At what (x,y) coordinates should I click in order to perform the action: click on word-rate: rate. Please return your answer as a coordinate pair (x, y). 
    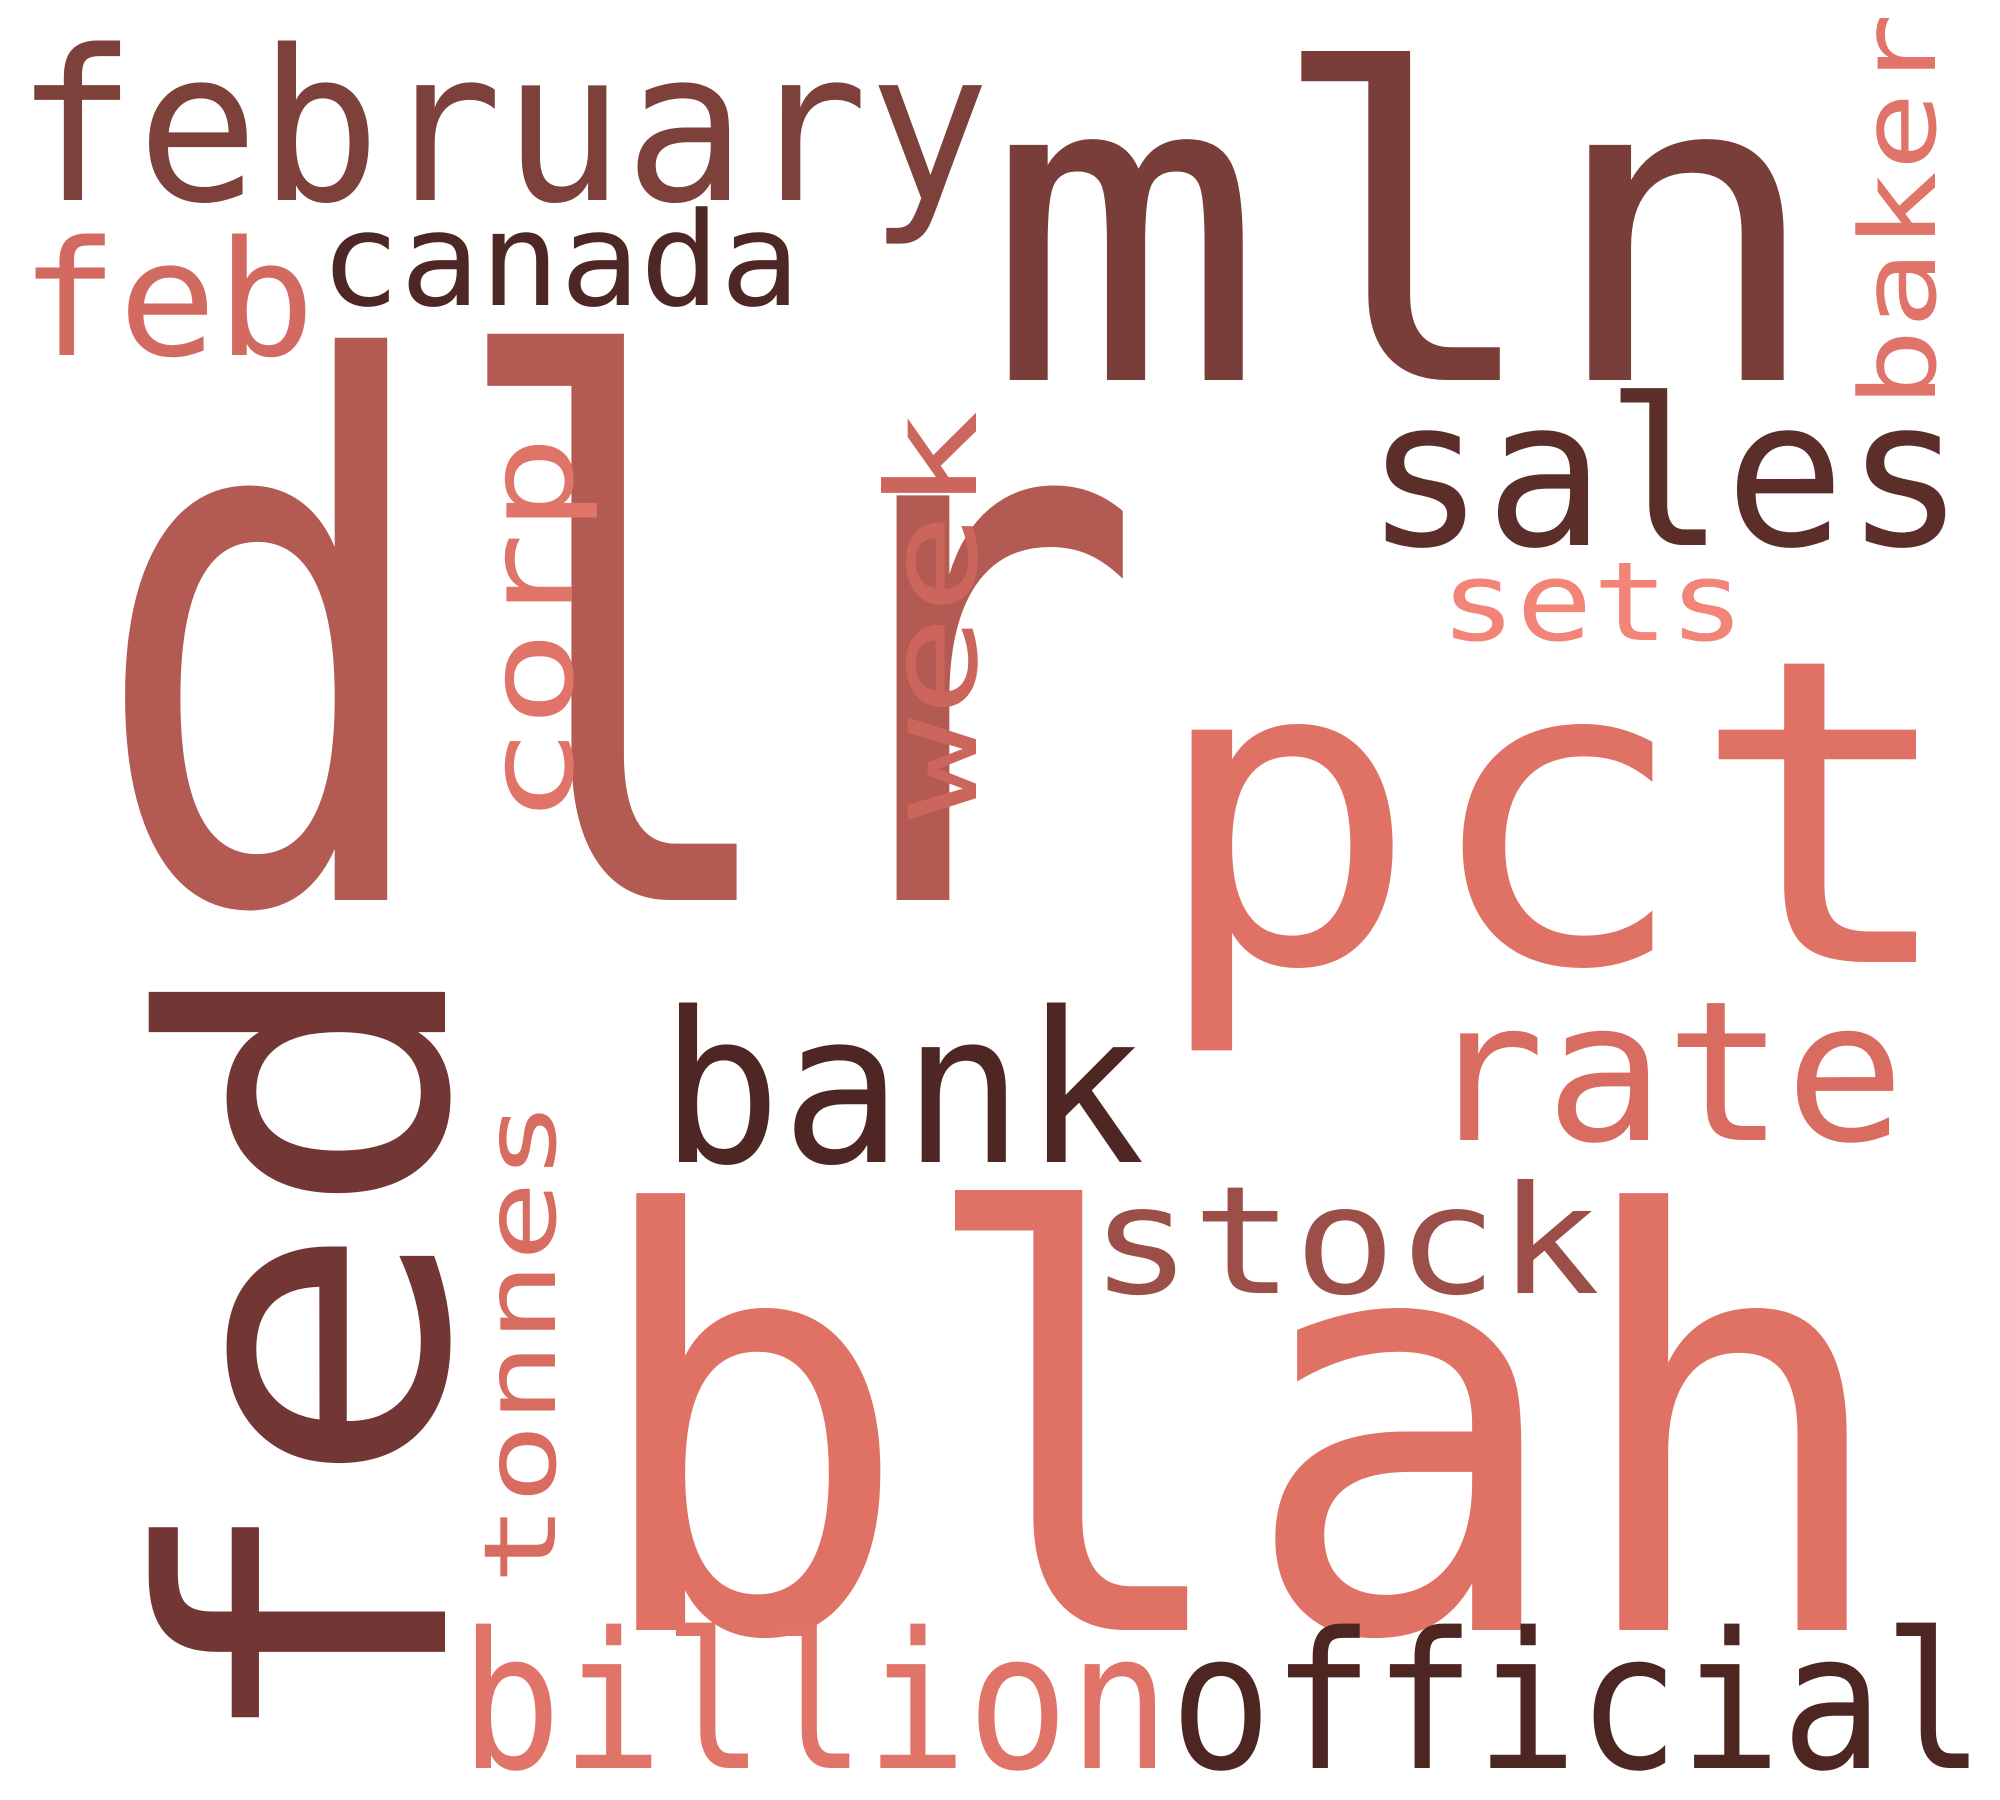
    Looking at the image, I should click on (1665, 1072).